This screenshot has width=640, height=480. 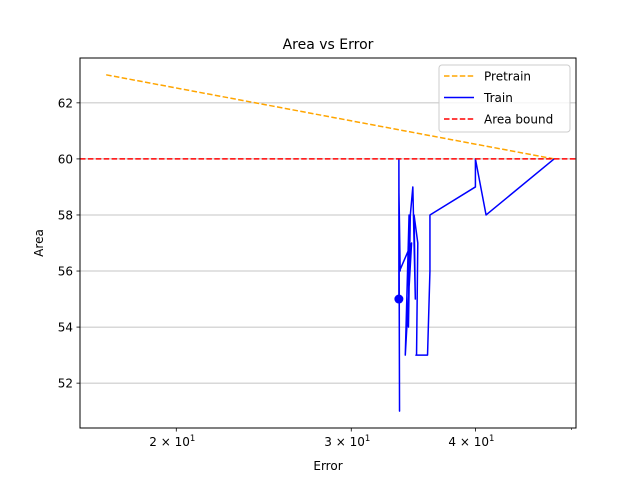 What do you see at coordinates (518, 120) in the screenshot?
I see `legend-label-area-bound: Area bound` at bounding box center [518, 120].